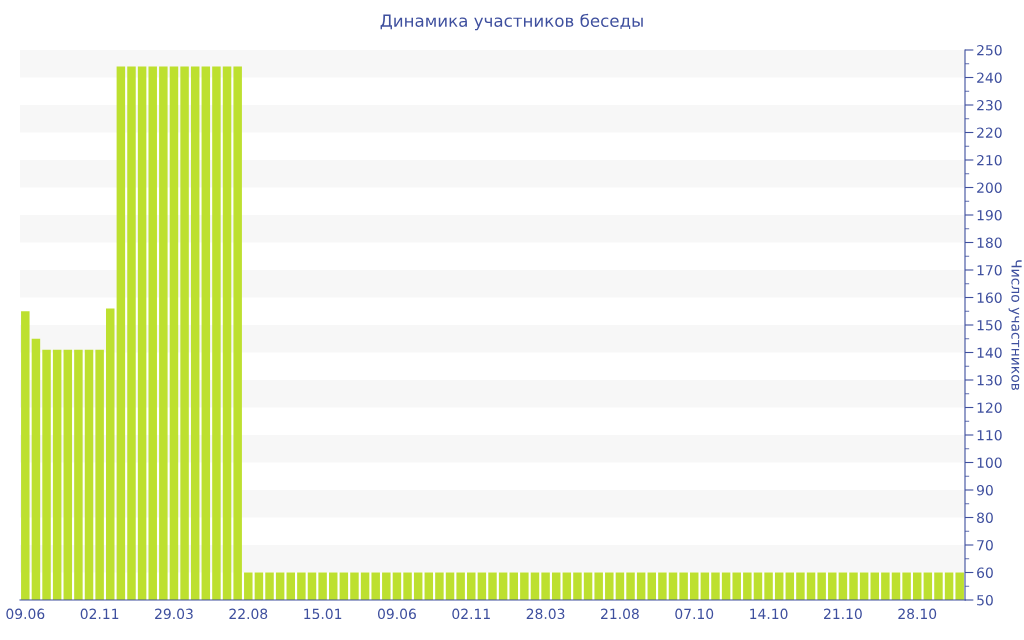 This screenshot has width=1024, height=640. I want to click on y-tick-label: 120, so click(989, 407).